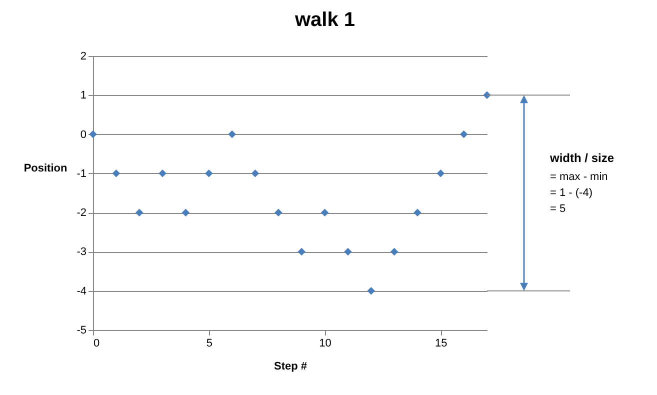  I want to click on x-tick-label: 10, so click(325, 344).